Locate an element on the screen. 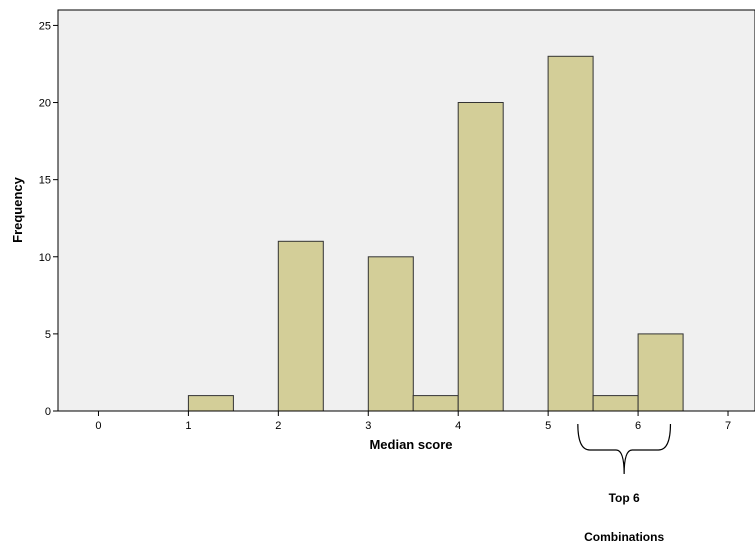 This screenshot has height=546, width=755. x-tick-label: 4 is located at coordinates (458, 426).